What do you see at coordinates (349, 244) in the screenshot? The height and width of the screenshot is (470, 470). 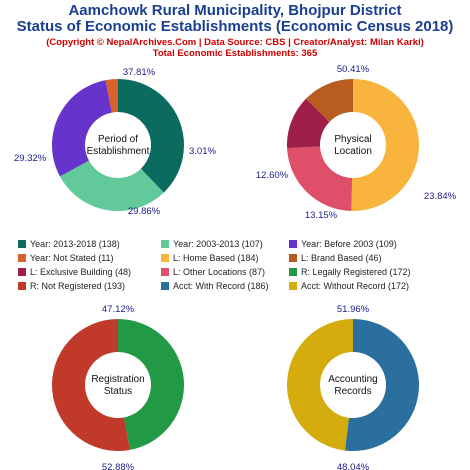 I see `legend-label: Year: Before 2003 (109)` at bounding box center [349, 244].